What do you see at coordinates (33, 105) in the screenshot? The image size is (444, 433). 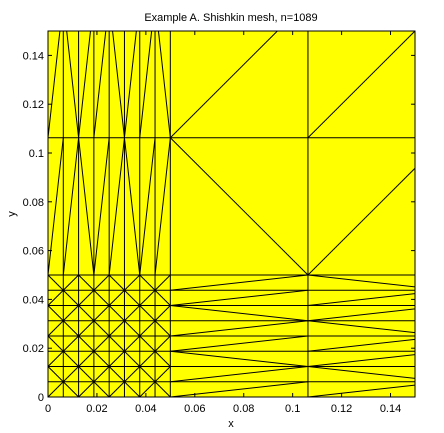 I see `y-tick-label: 0.12` at bounding box center [33, 105].